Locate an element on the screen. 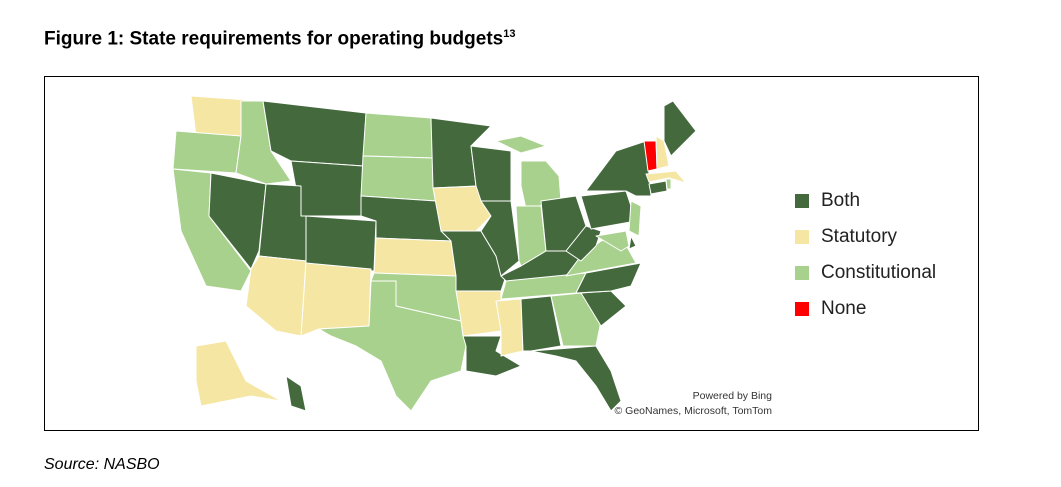  state-ar is located at coordinates (478, 313).